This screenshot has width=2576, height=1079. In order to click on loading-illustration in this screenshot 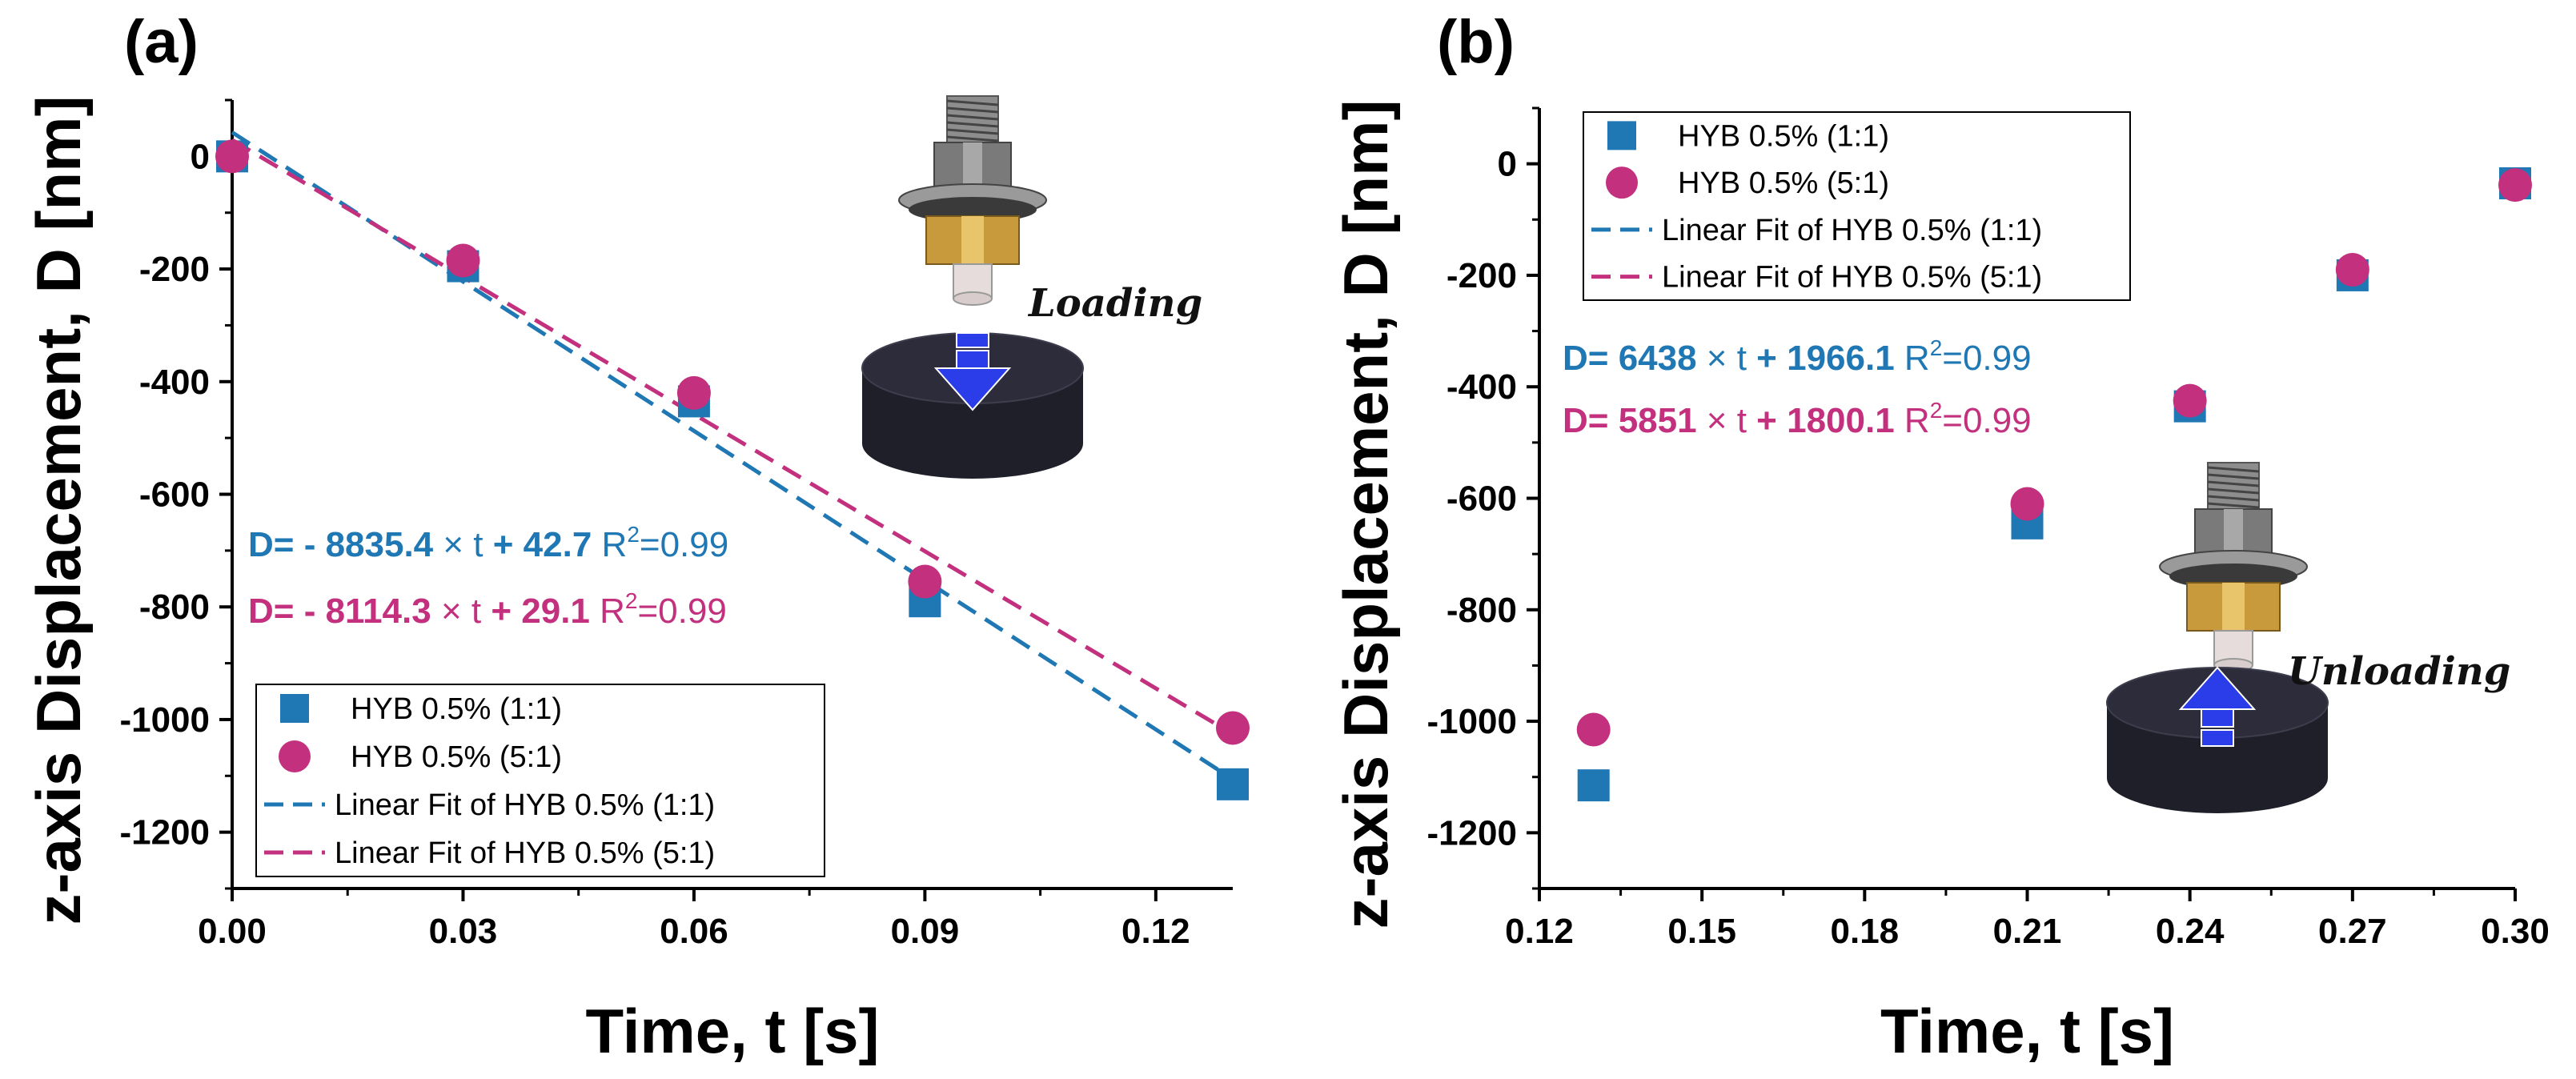, I will do `click(972, 287)`.